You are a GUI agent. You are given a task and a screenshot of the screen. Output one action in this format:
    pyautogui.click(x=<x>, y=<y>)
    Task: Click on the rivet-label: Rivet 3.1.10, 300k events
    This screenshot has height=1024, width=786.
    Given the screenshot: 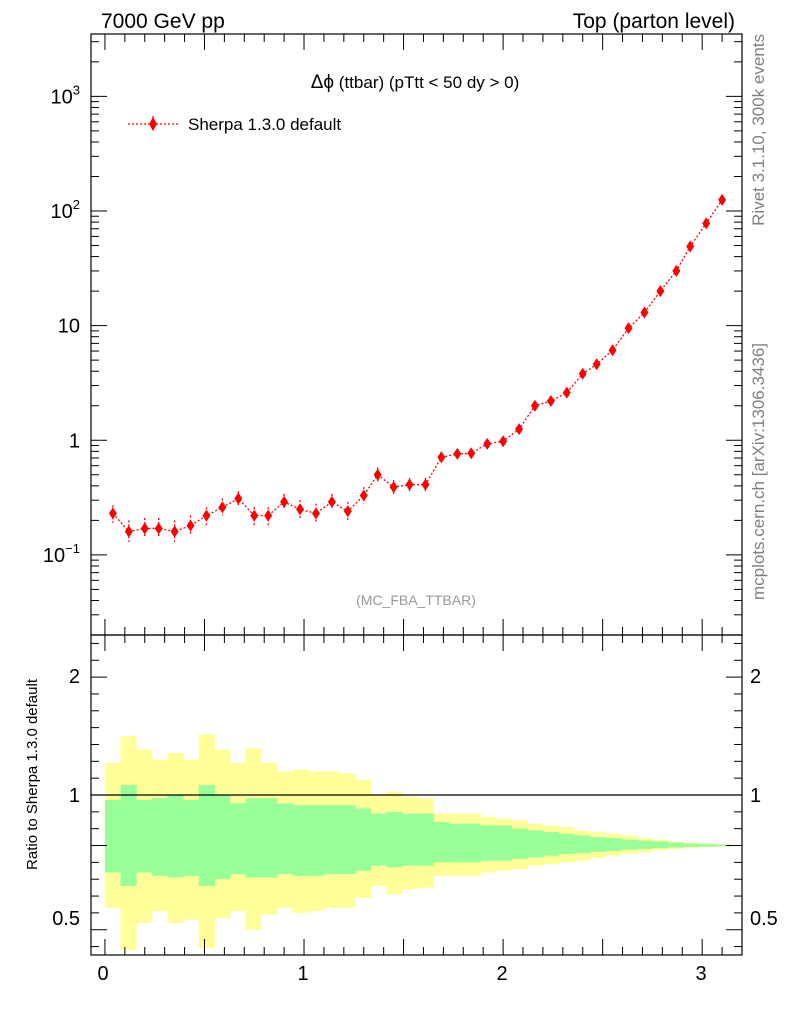 What is the action you would take?
    pyautogui.click(x=758, y=130)
    